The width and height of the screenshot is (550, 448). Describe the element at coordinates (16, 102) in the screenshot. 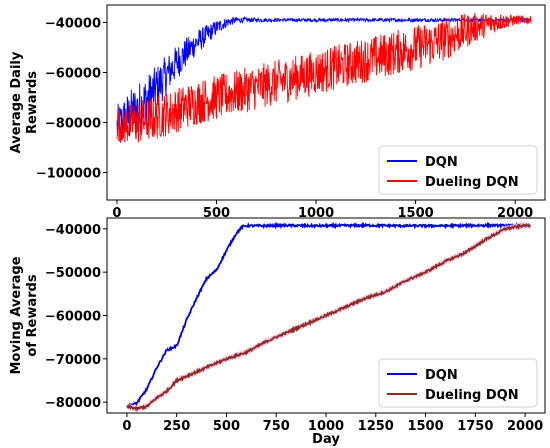

I see `y-axis-label-line: Average Daily` at that location.